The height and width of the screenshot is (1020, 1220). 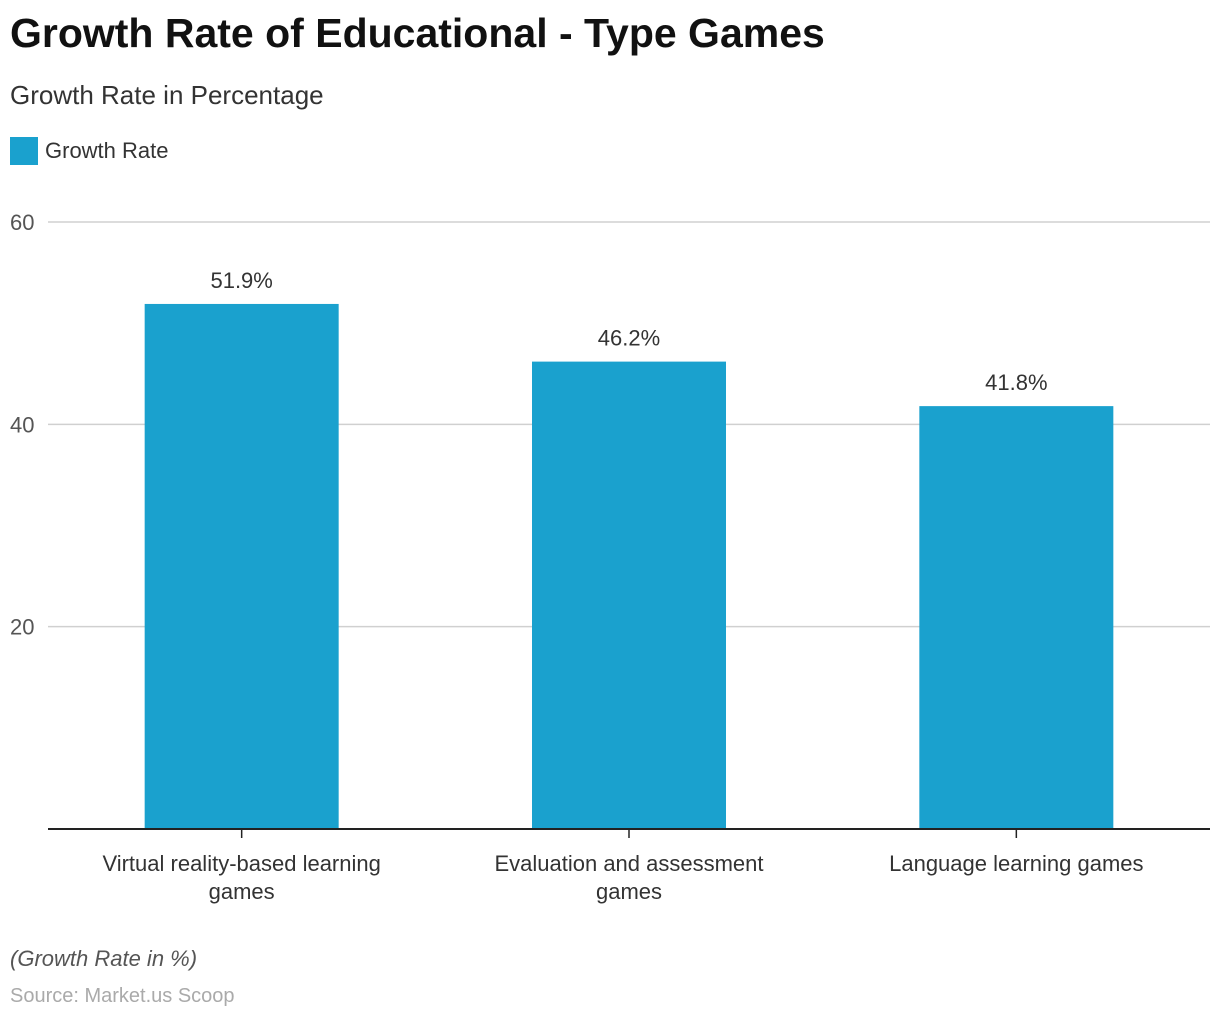 I want to click on data-label: 51.9%, so click(x=241, y=280).